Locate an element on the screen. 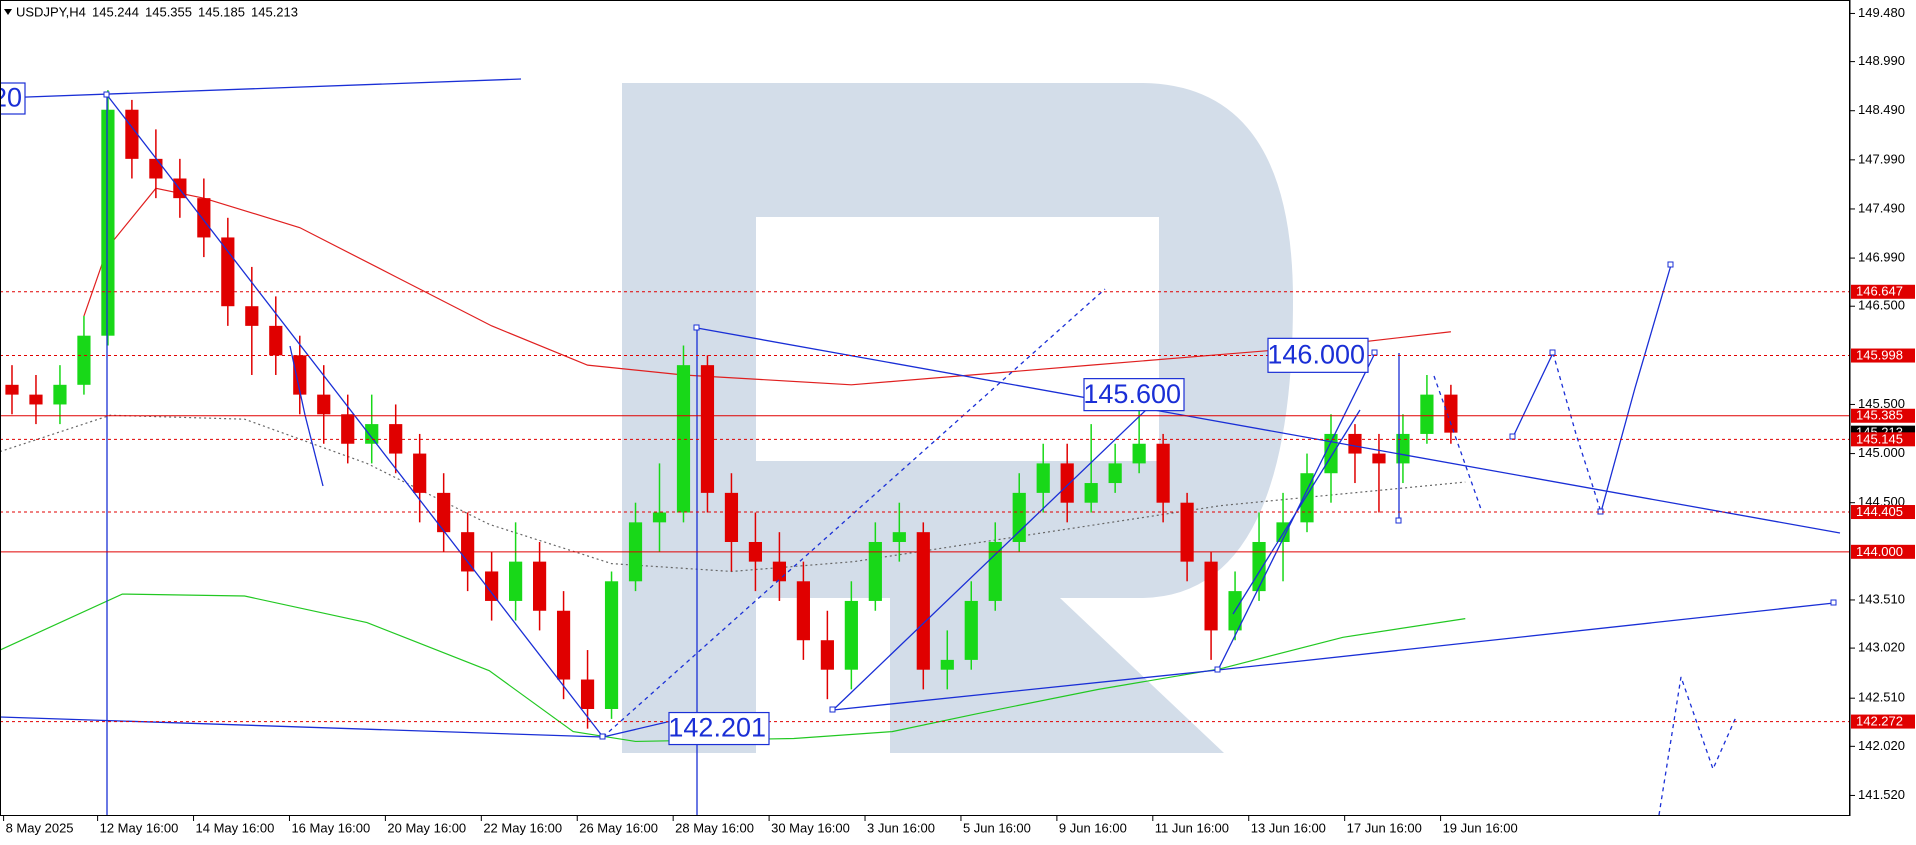 The width and height of the screenshot is (1916, 845). level-label: 142.272 is located at coordinates (1879, 721).